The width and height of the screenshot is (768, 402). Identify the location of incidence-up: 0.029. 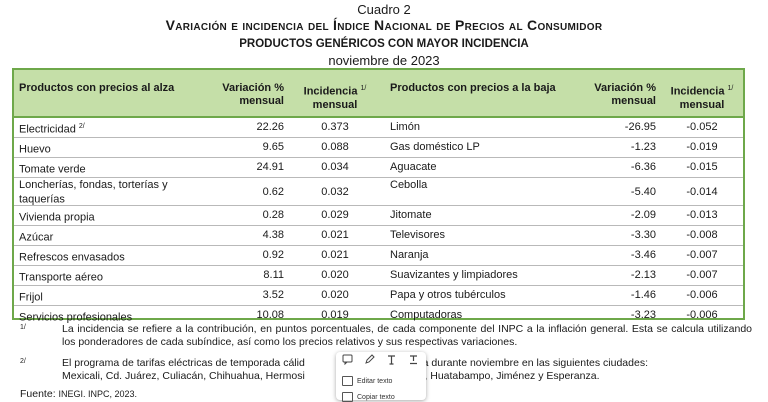
(335, 215).